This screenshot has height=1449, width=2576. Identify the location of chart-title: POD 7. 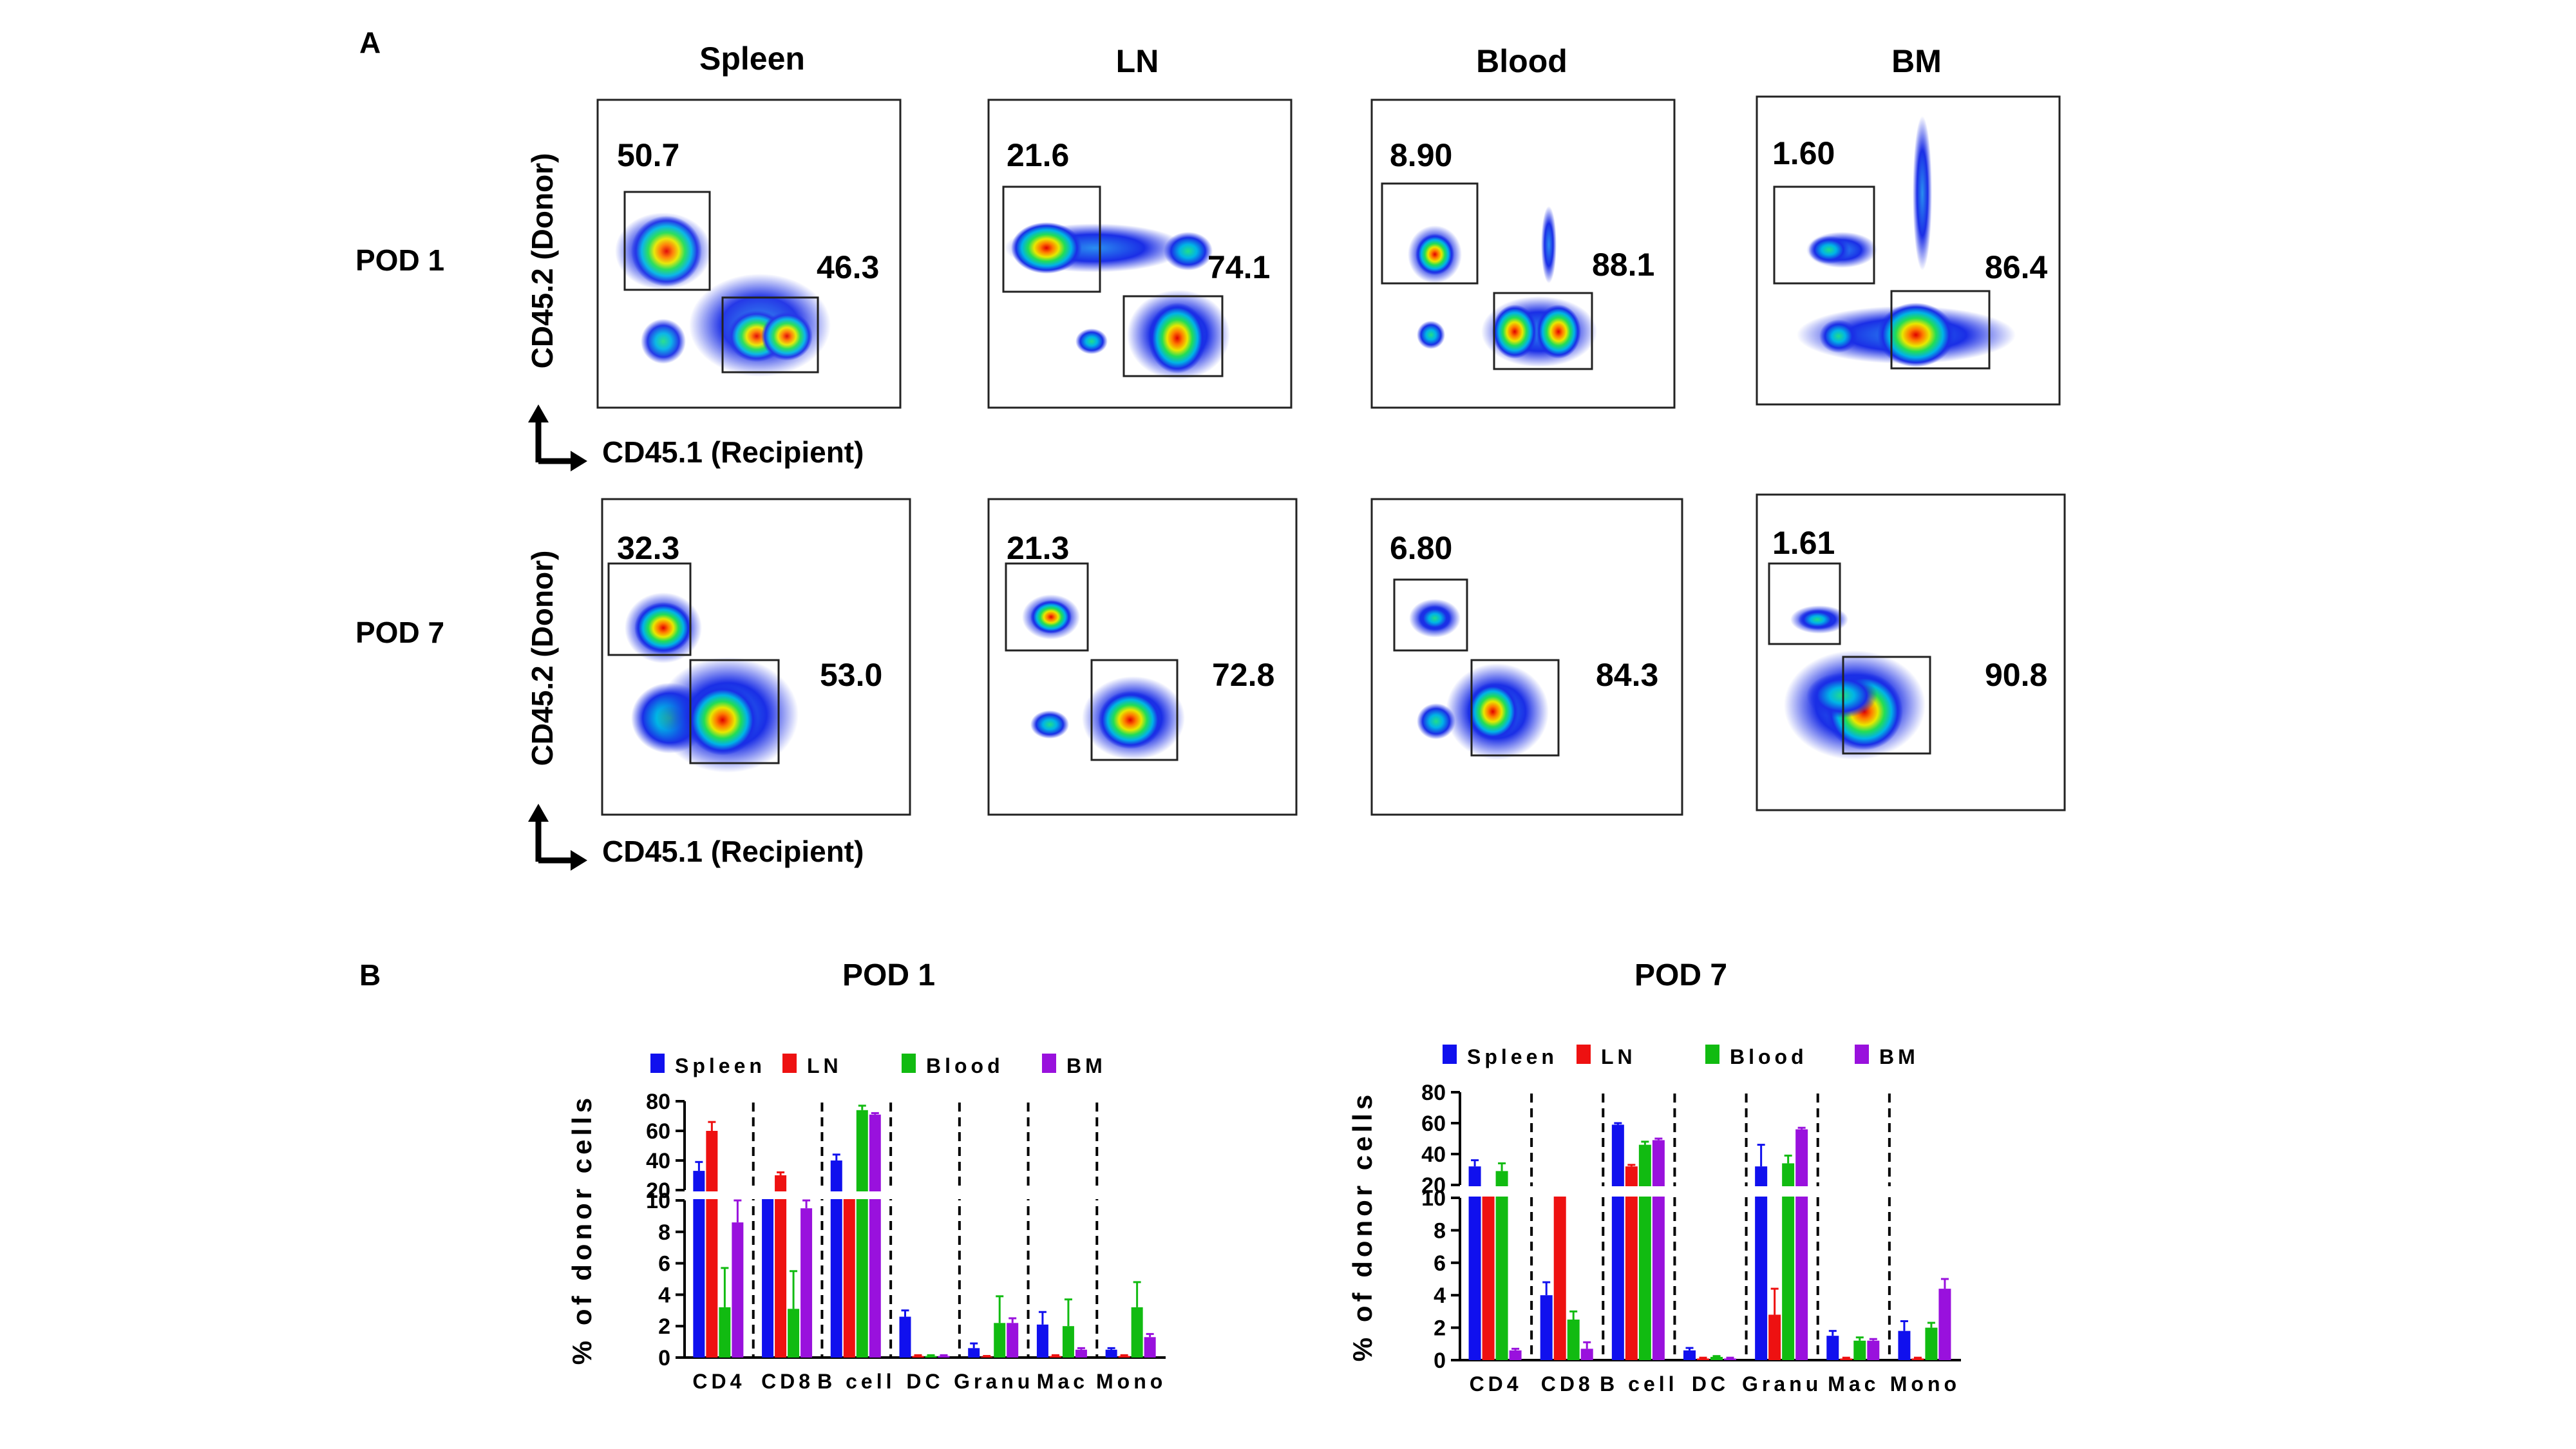
(1680, 975).